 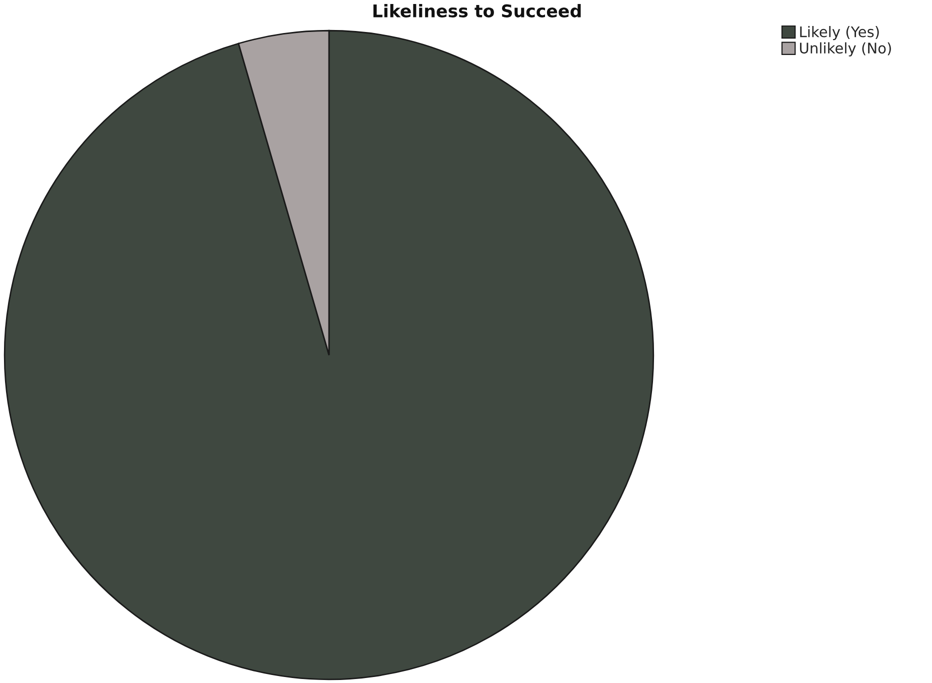 What do you see at coordinates (477, 11) in the screenshot?
I see `chart-title: Likeliness to Succeed` at bounding box center [477, 11].